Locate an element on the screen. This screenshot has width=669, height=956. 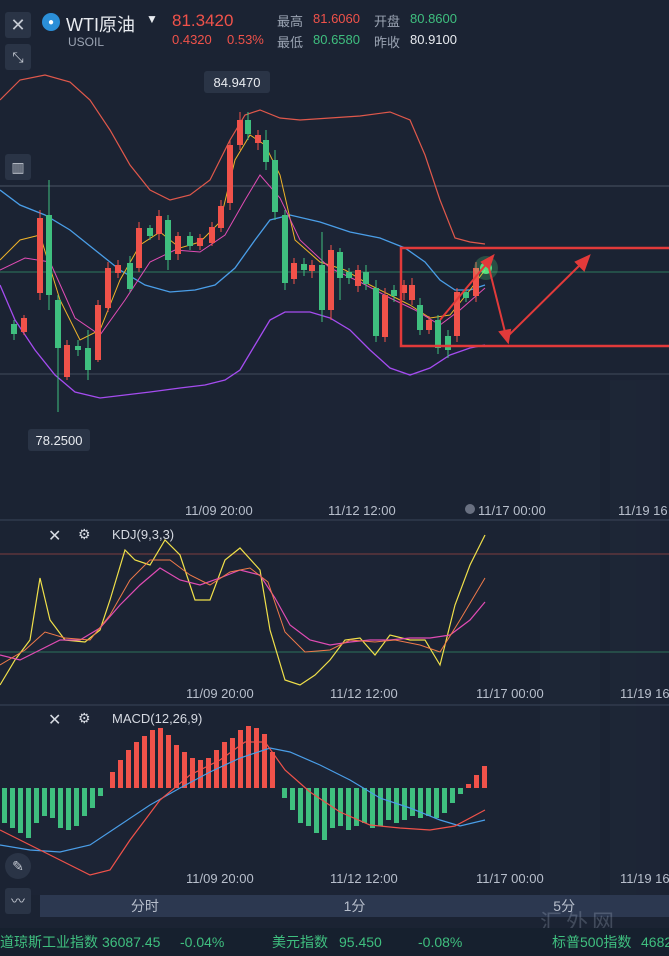
price-change: 0.4320 is located at coordinates (192, 39).